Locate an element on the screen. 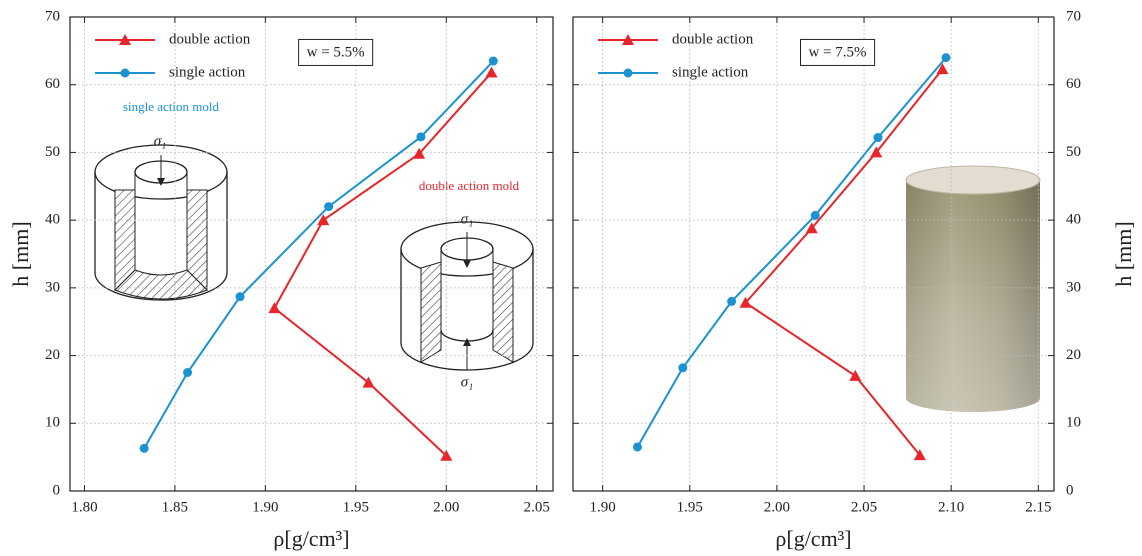 The image size is (1142, 556). annotation: w = 7.5% is located at coordinates (838, 52).